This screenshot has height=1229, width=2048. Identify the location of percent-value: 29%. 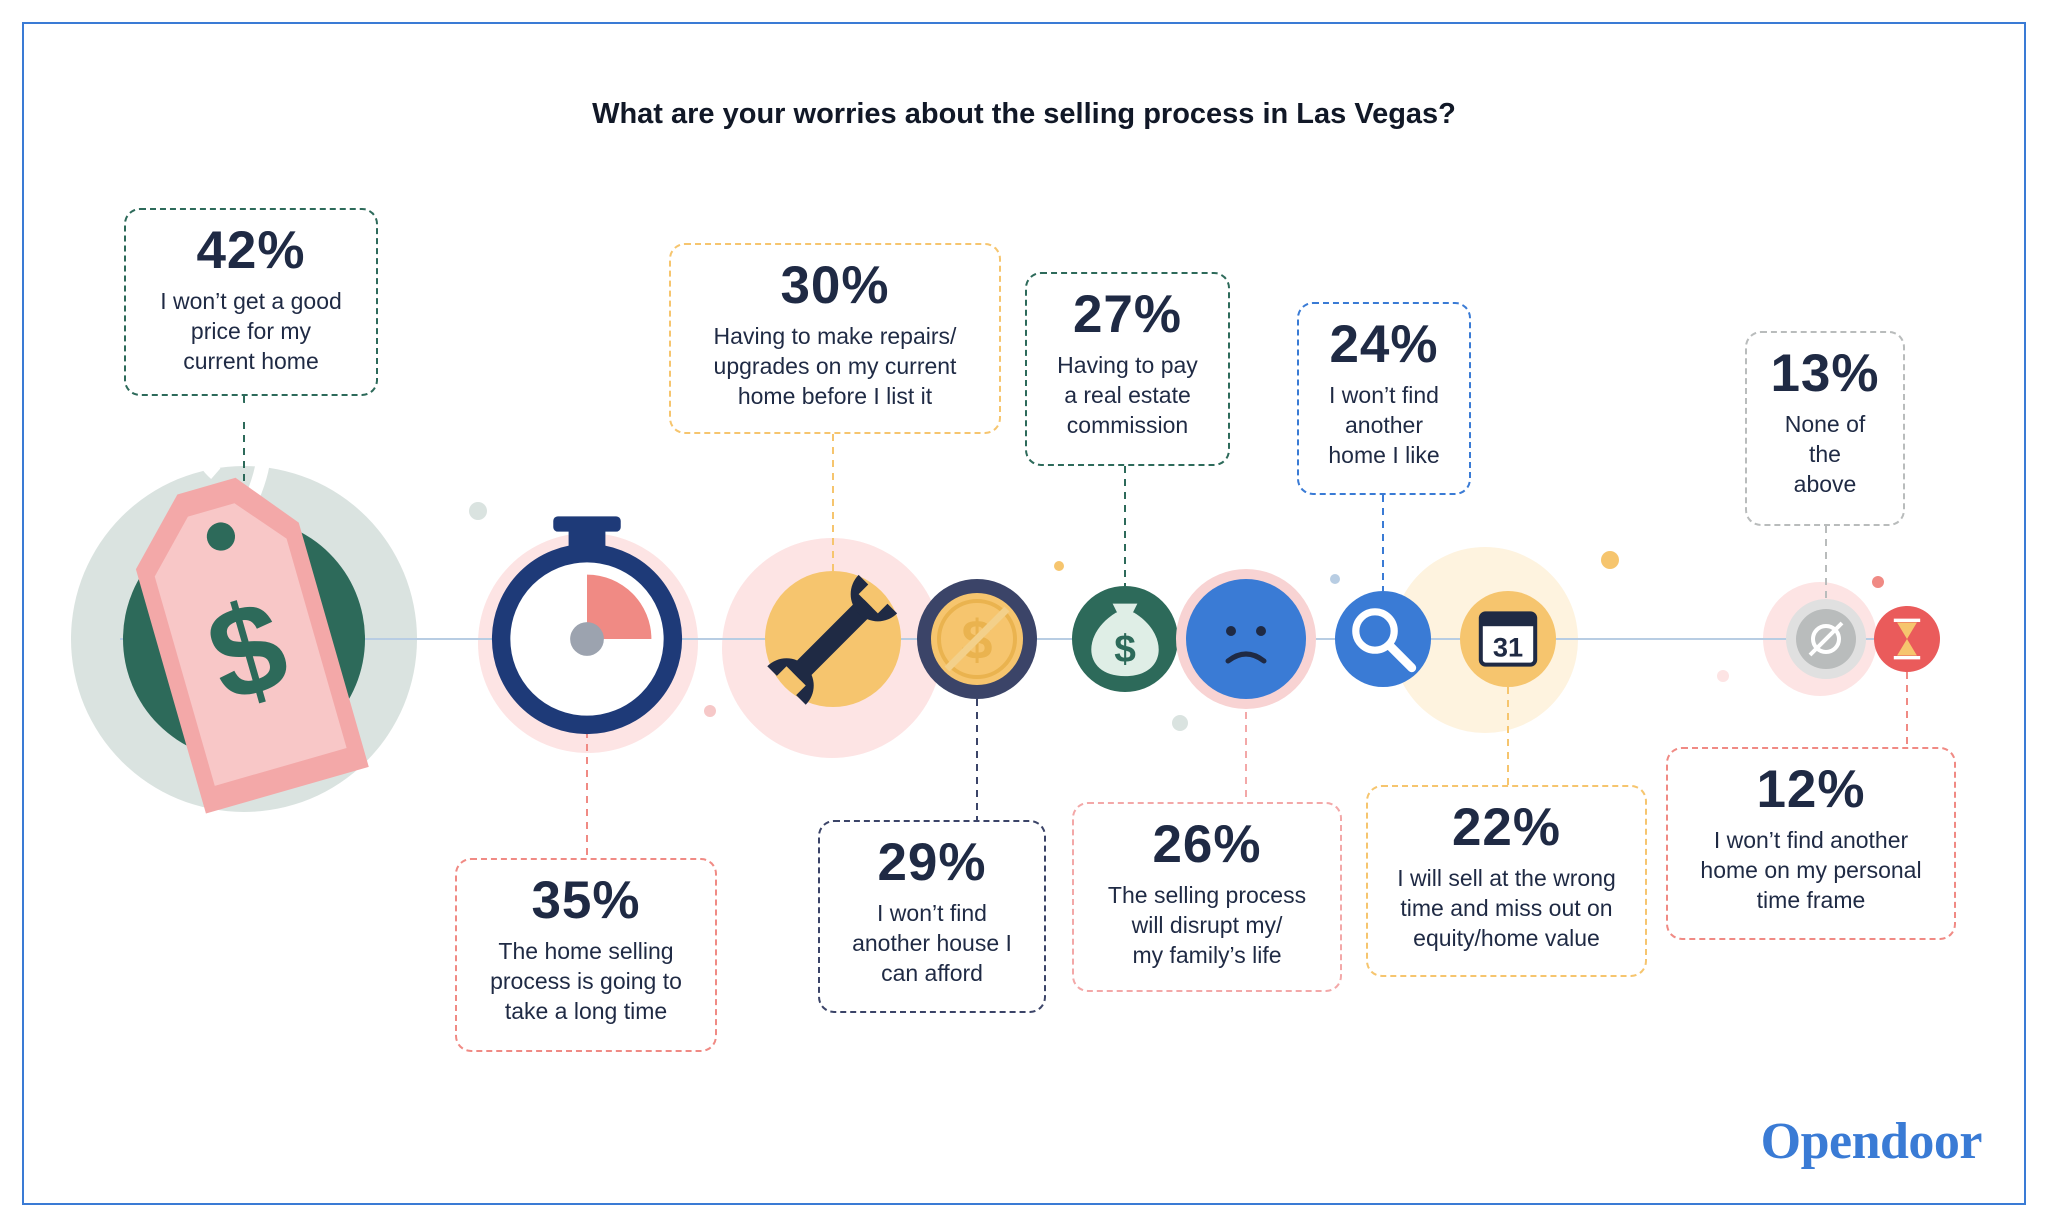
(932, 862).